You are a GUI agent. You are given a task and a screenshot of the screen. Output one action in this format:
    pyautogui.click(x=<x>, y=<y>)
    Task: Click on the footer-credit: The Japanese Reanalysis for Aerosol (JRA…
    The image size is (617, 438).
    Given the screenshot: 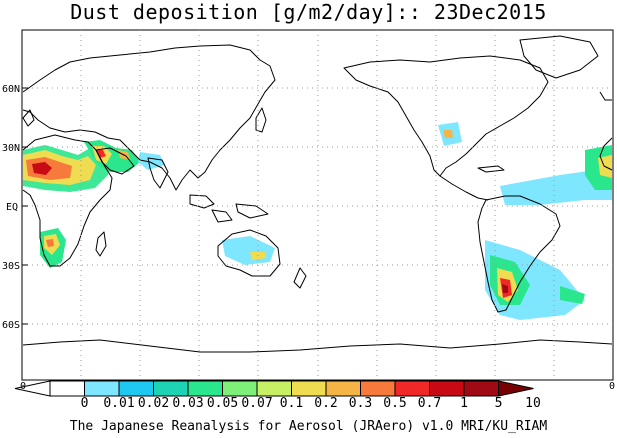 What is the action you would take?
    pyautogui.click(x=308, y=426)
    